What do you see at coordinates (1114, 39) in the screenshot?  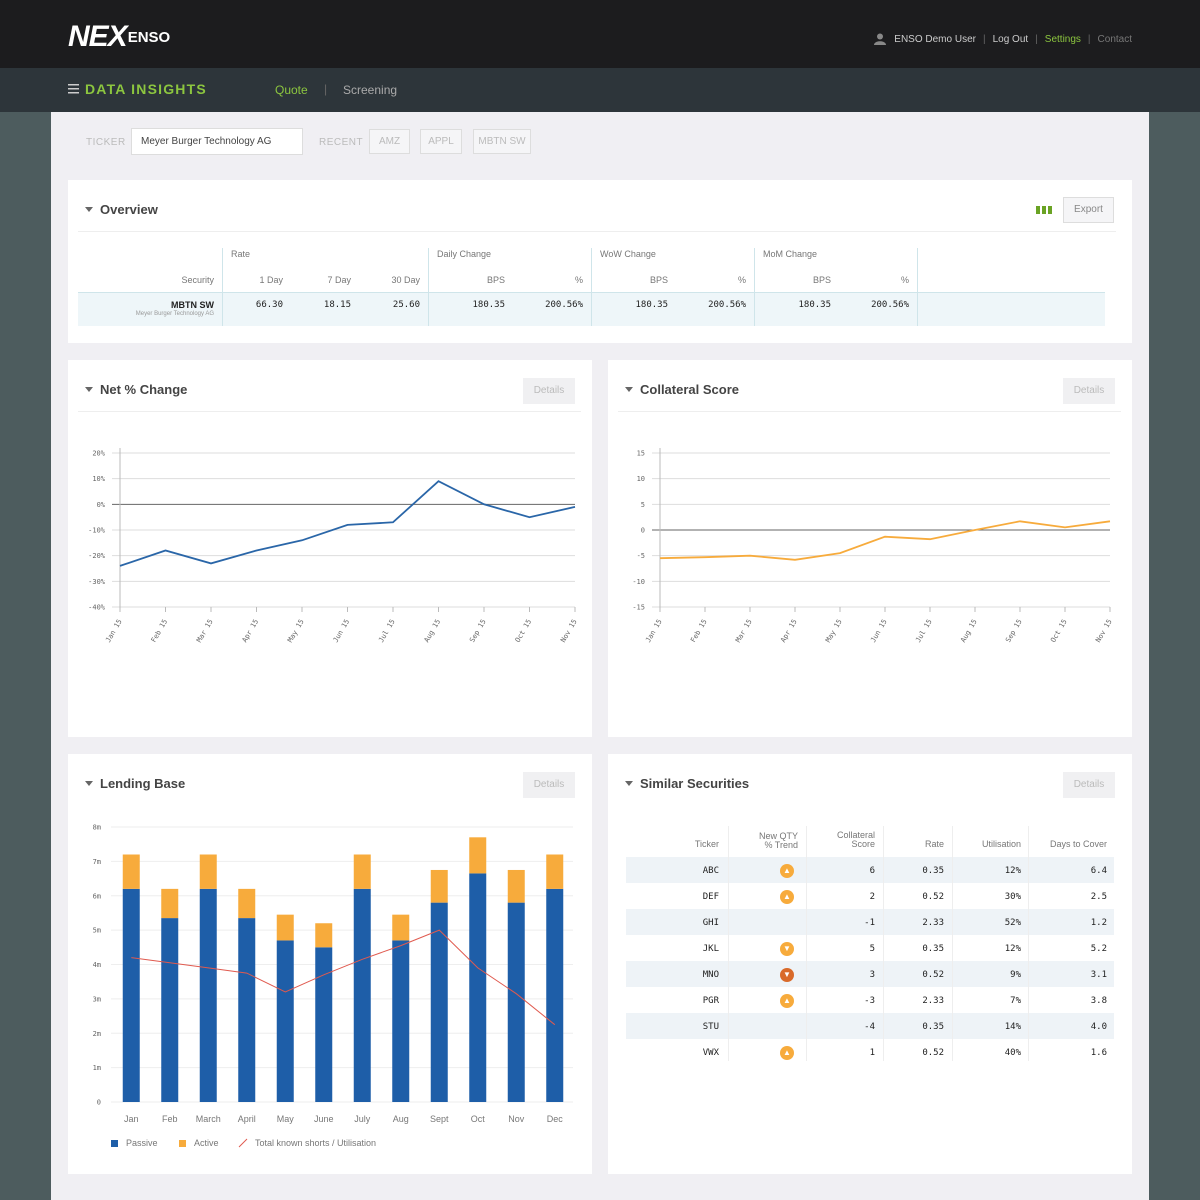 I see `contact-link: Contact` at bounding box center [1114, 39].